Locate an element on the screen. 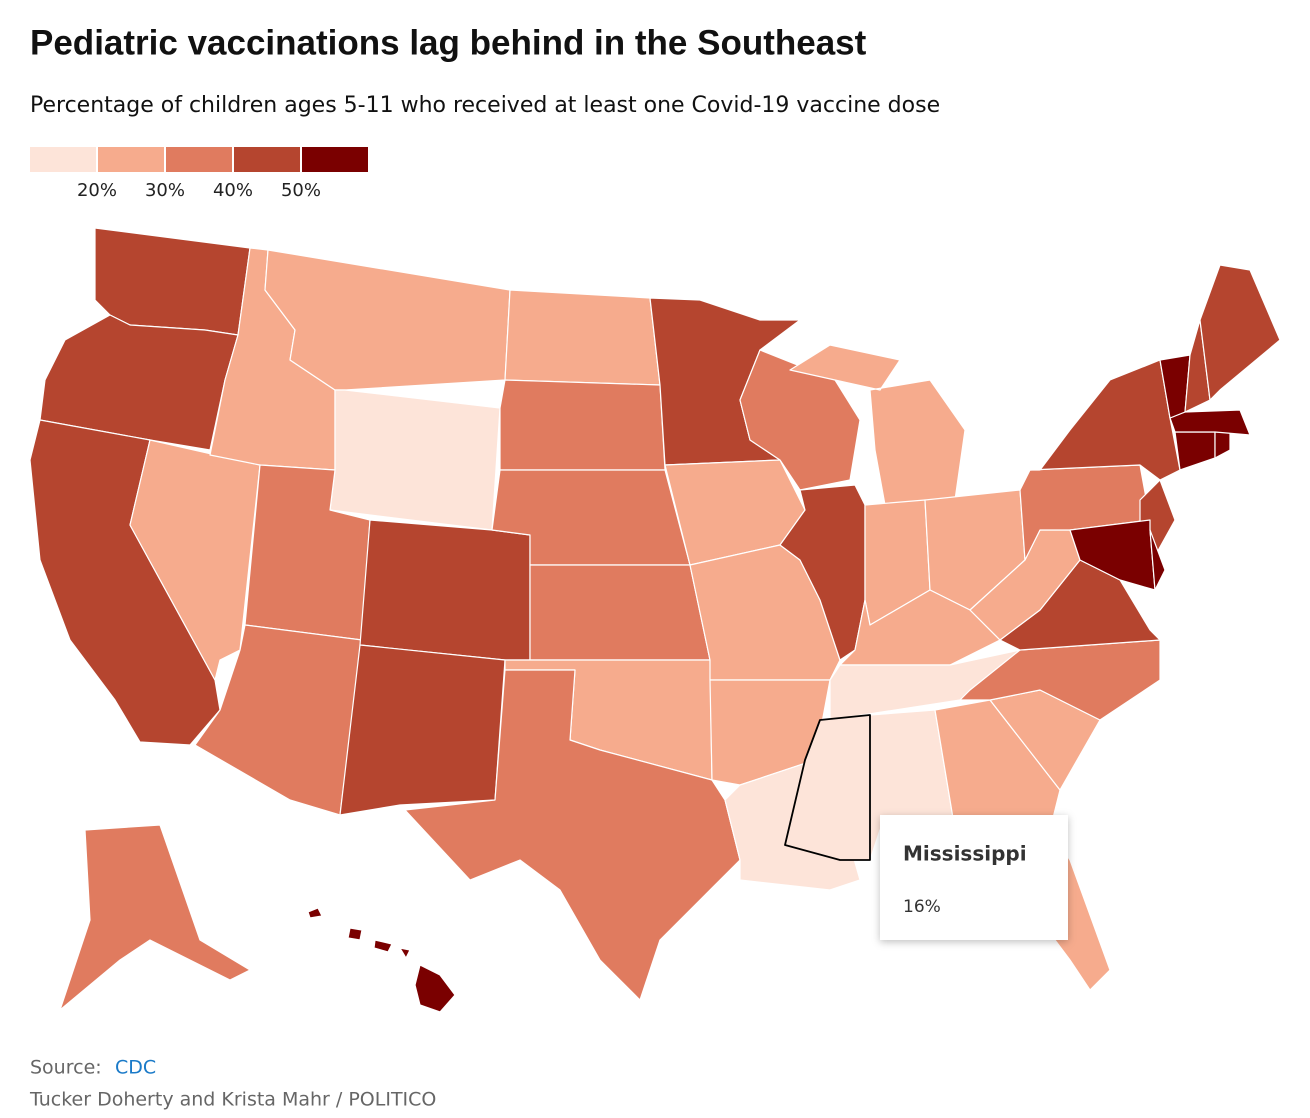 The image size is (1310, 1118). legend: 20% 30% 40% 50% is located at coordinates (199, 174).